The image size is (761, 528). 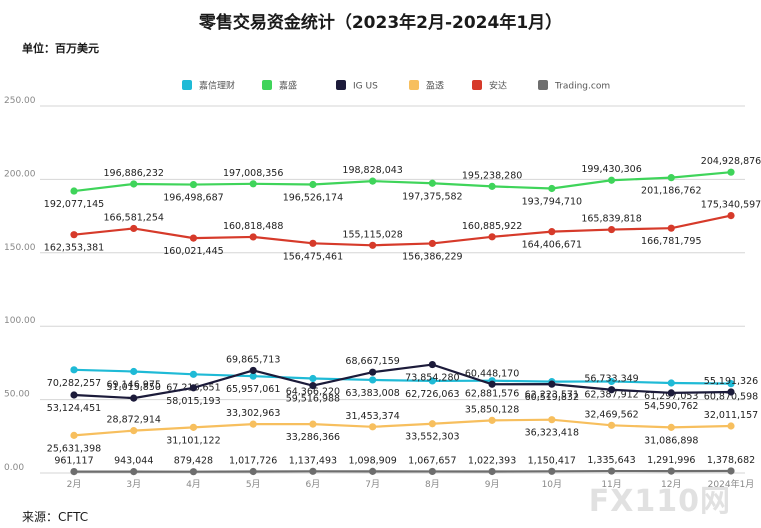 I want to click on y-tick-label: 50.00, so click(x=17, y=395).